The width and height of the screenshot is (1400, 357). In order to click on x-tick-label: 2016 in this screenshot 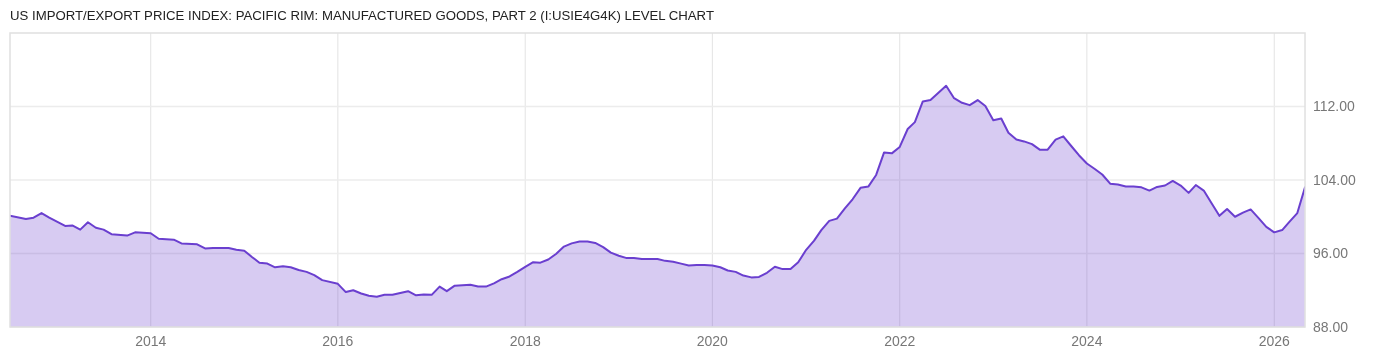, I will do `click(338, 341)`.